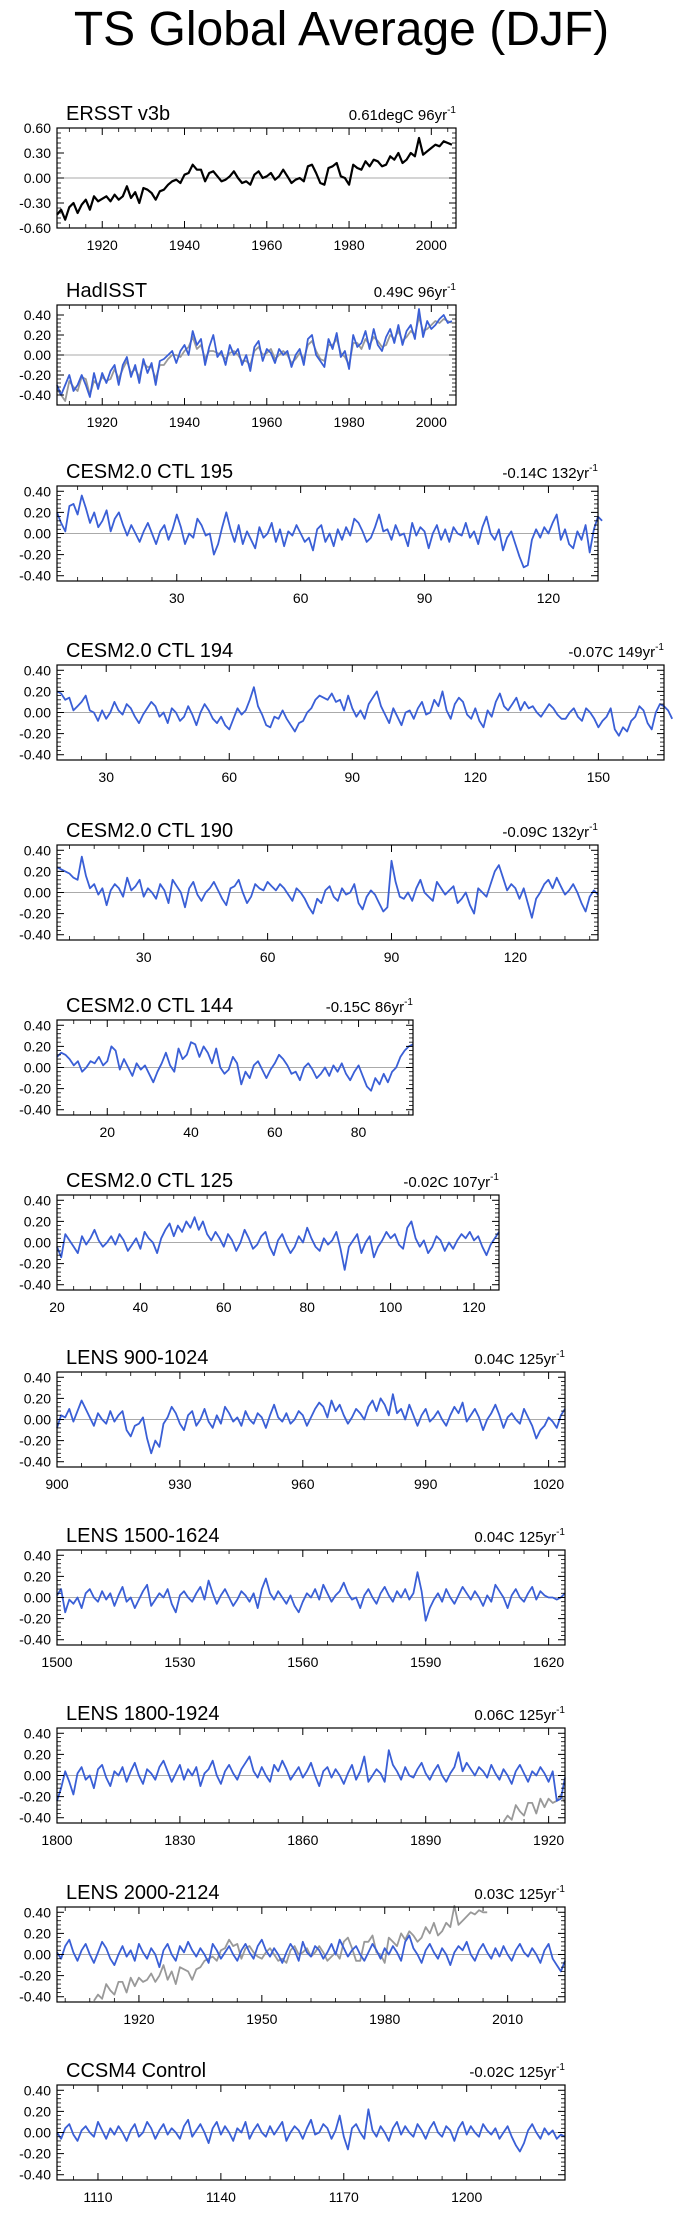 The height and width of the screenshot is (2217, 683). Describe the element at coordinates (303, 1484) in the screenshot. I see `x-tick-label: 960` at that location.